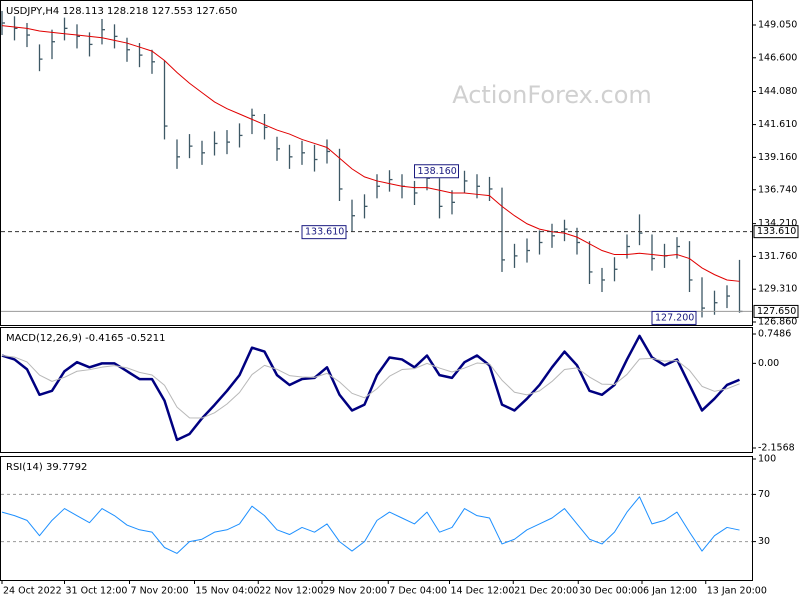 Image resolution: width=800 pixels, height=600 pixels. I want to click on x-tick-label: 6 Jan 12:00, so click(670, 591).